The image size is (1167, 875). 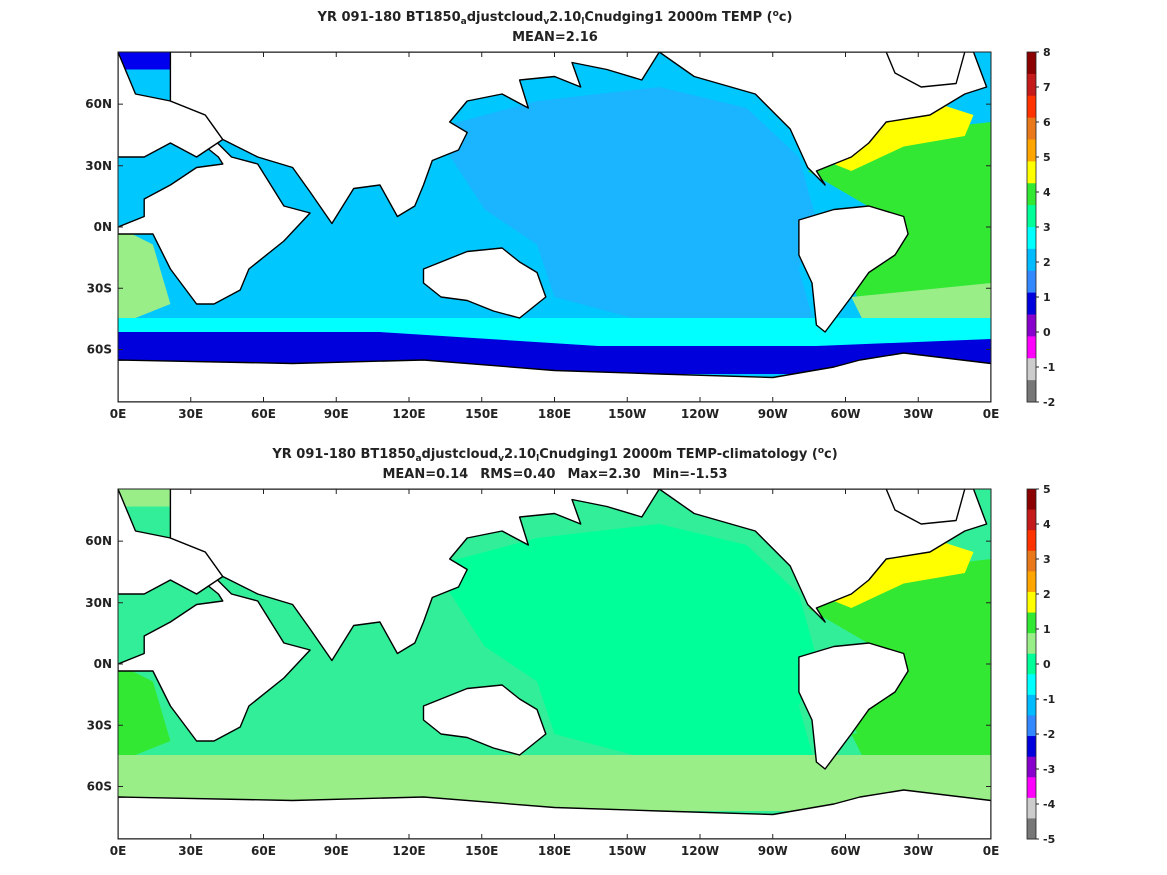 I want to click on colorbar-tick-label: -4, so click(x=1049, y=804).